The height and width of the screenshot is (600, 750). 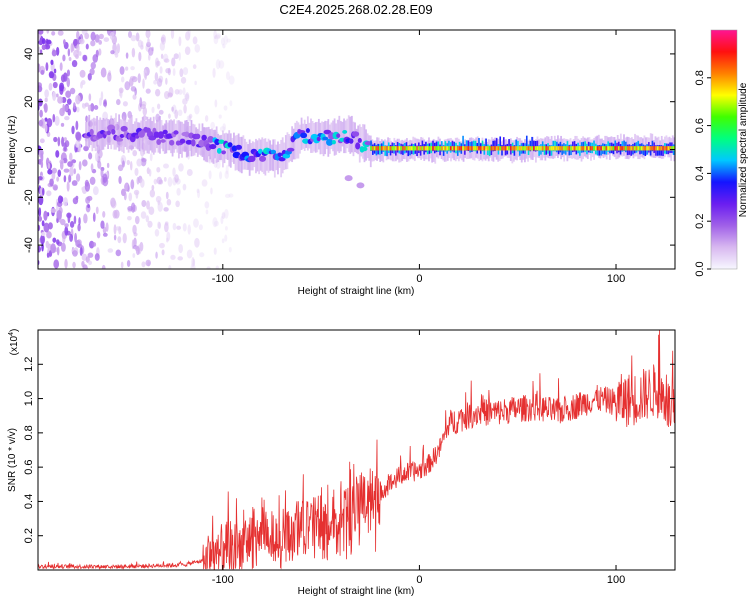 I want to click on colorbar-tick-label: 0.6, so click(x=700, y=125).